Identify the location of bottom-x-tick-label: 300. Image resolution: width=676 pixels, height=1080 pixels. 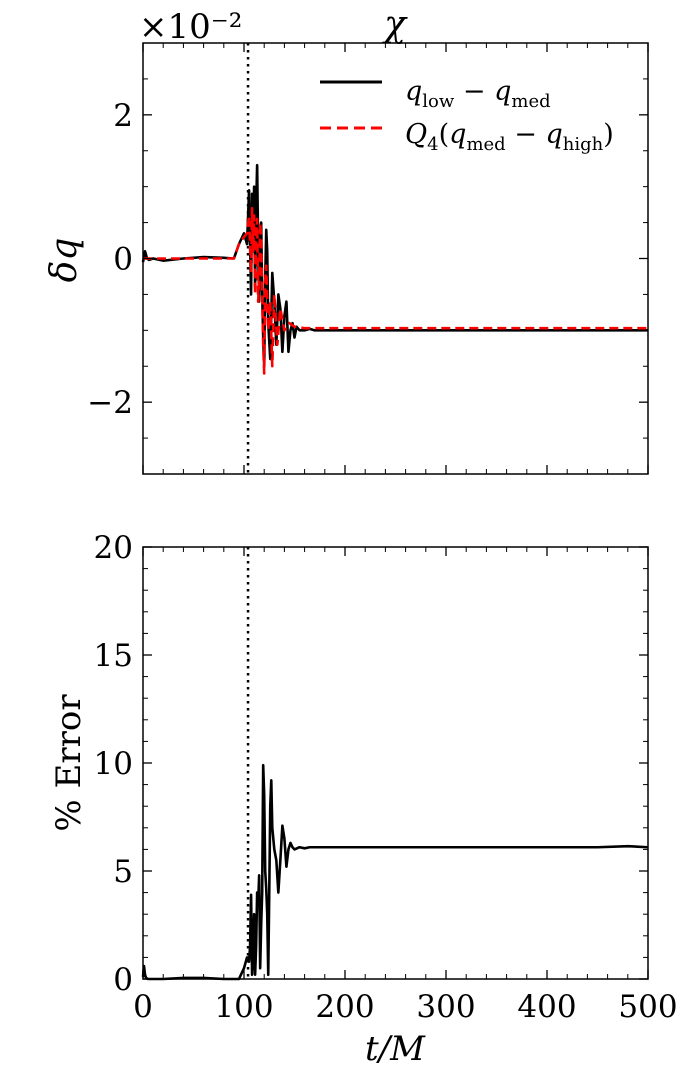
(445, 1007).